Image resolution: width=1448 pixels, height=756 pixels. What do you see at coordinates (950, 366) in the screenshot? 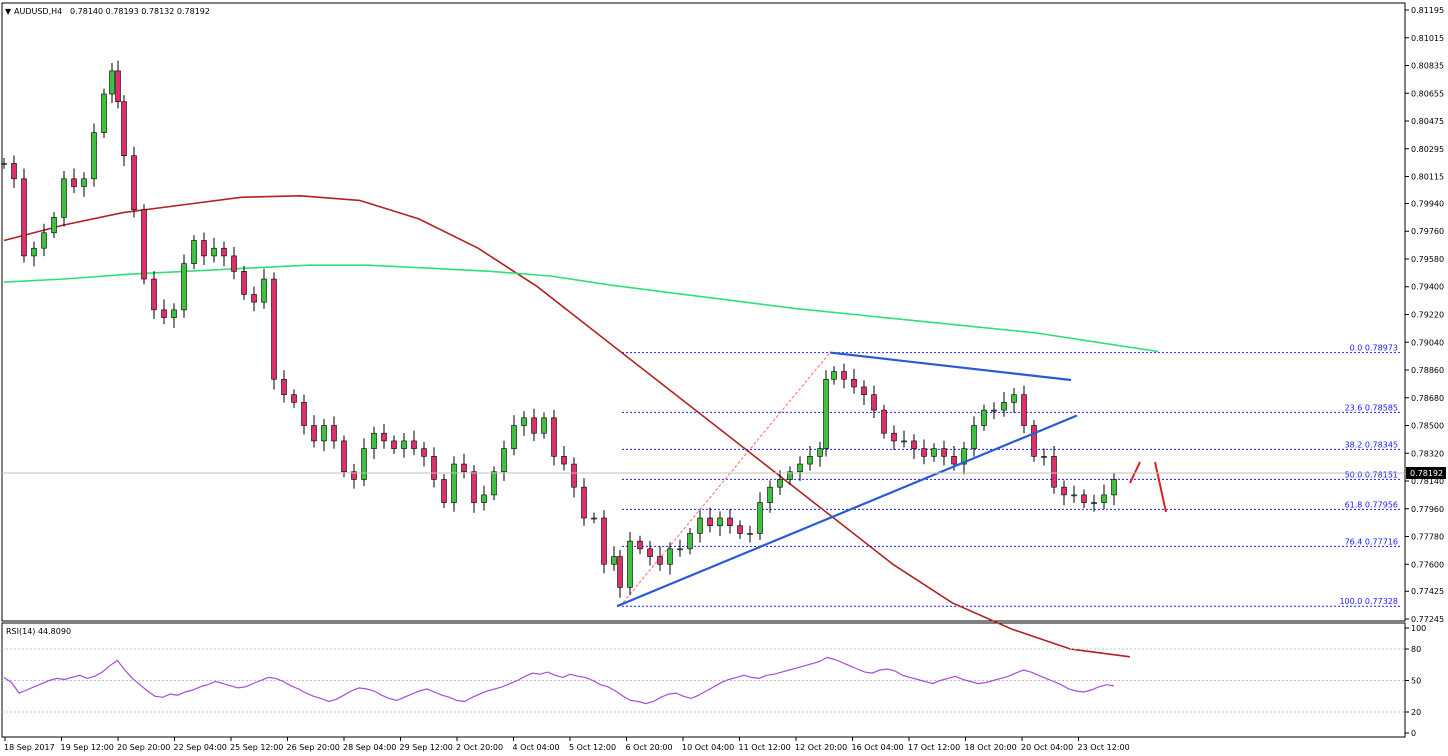
I see `resistance-trendline` at bounding box center [950, 366].